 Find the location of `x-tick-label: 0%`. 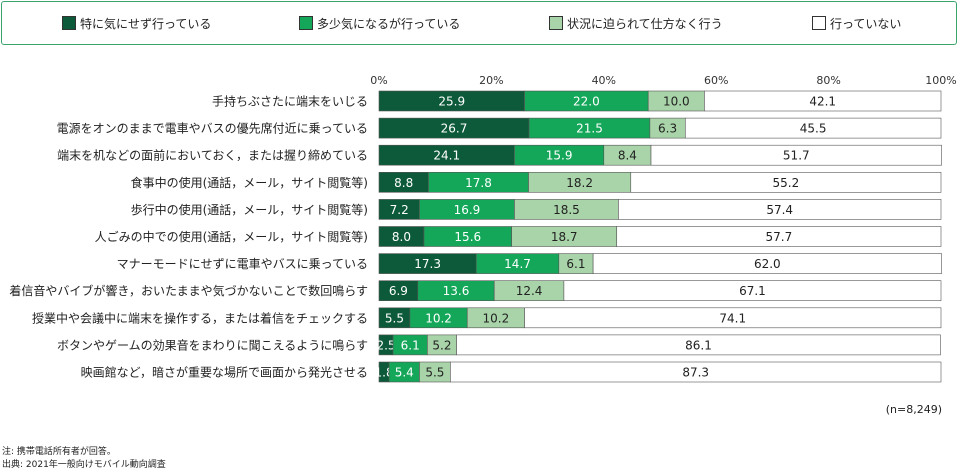

x-tick-label: 0% is located at coordinates (378, 80).